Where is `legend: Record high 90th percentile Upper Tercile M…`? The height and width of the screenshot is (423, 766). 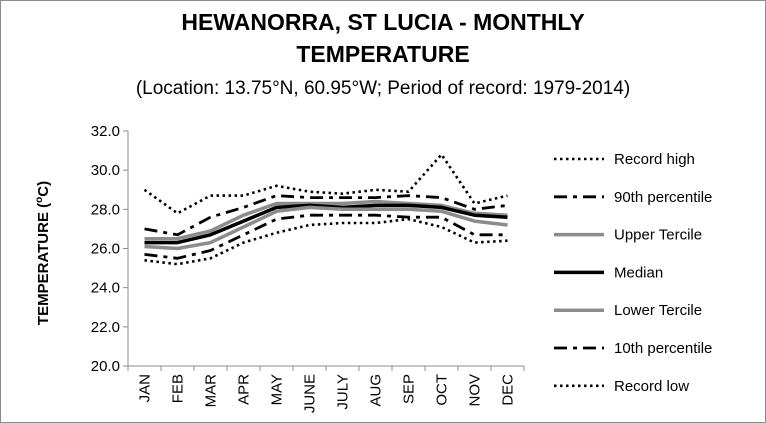
legend: Record high 90th percentile Upper Tercile M… is located at coordinates (633, 273).